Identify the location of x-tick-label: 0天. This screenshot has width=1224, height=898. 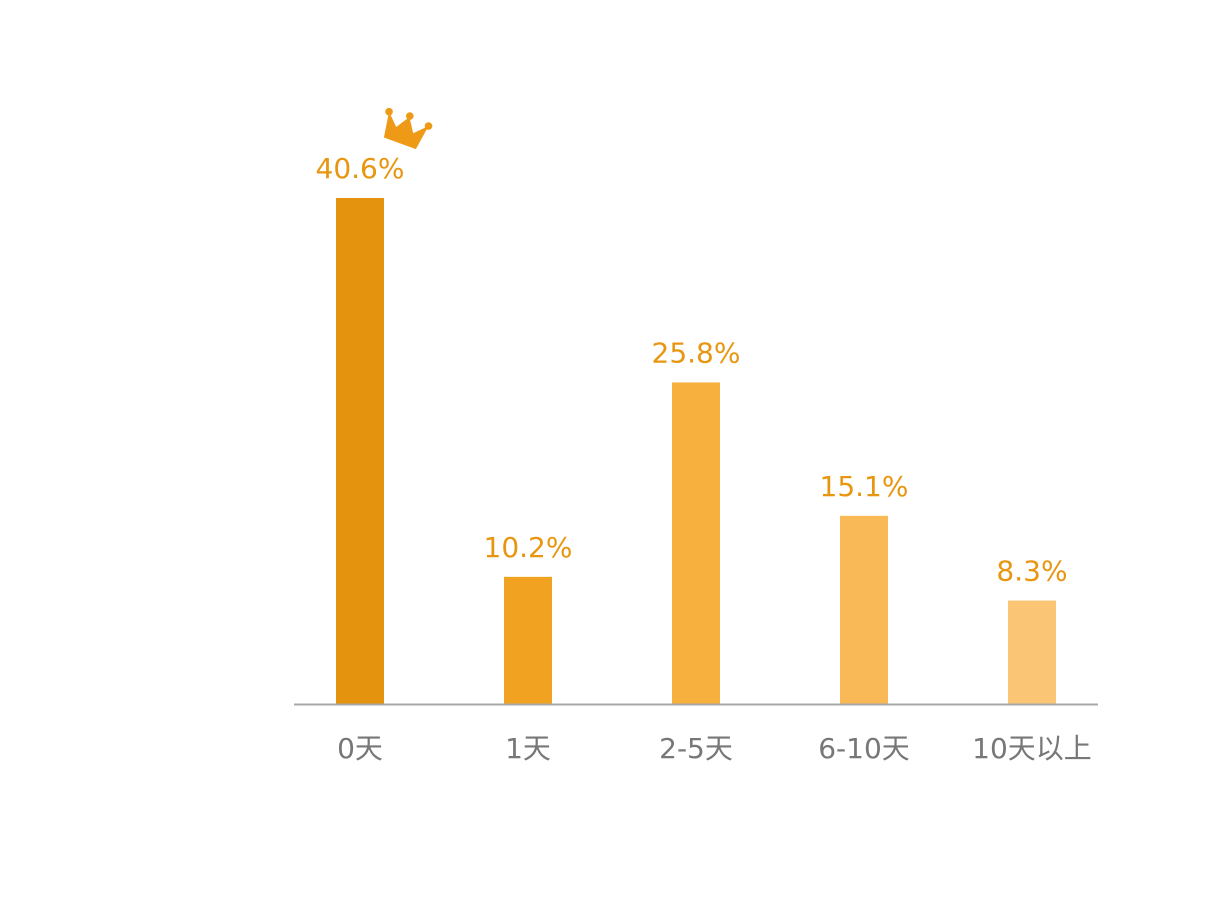
(360, 748).